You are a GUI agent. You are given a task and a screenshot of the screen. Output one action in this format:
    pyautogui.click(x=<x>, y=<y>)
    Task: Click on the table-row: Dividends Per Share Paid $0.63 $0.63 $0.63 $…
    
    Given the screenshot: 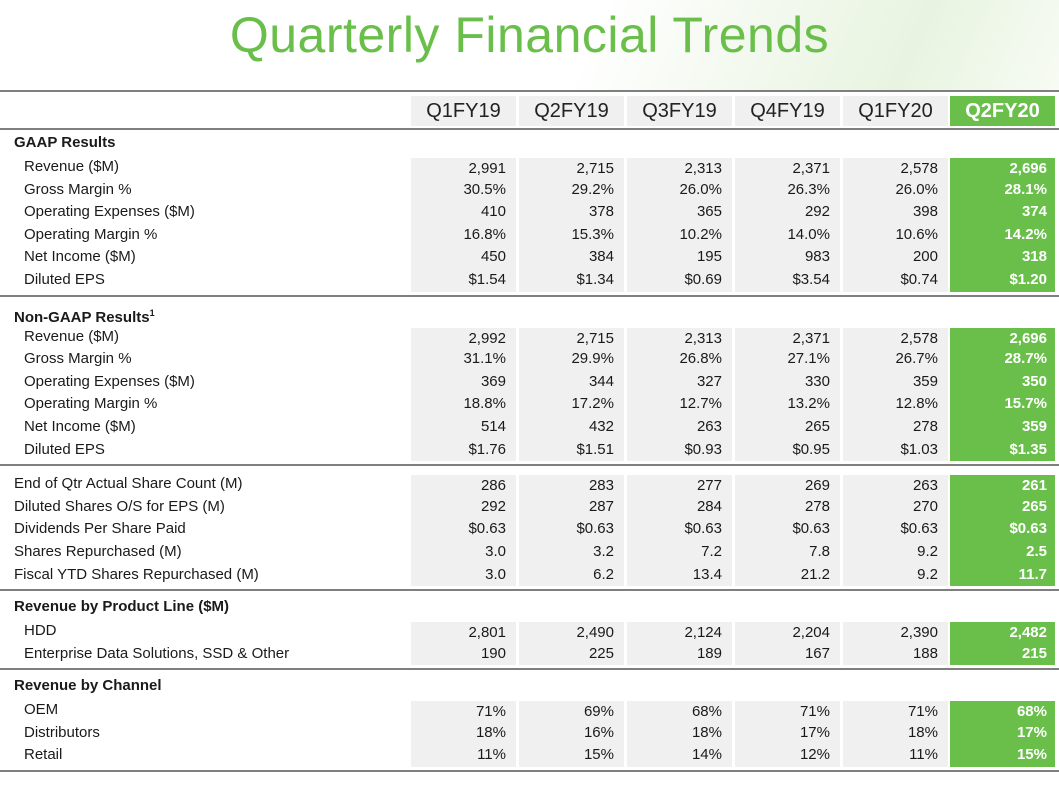 What is the action you would take?
    pyautogui.click(x=529, y=529)
    